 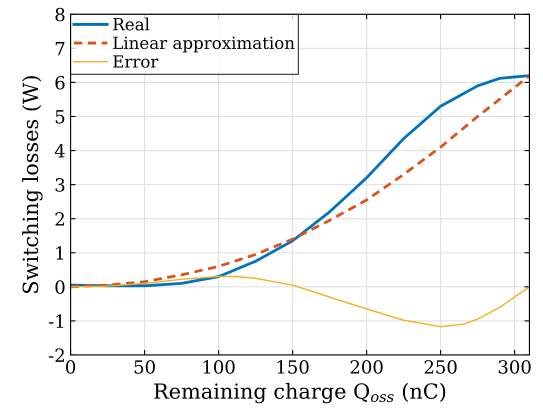 I want to click on x-tick-label: 50, so click(x=144, y=367).